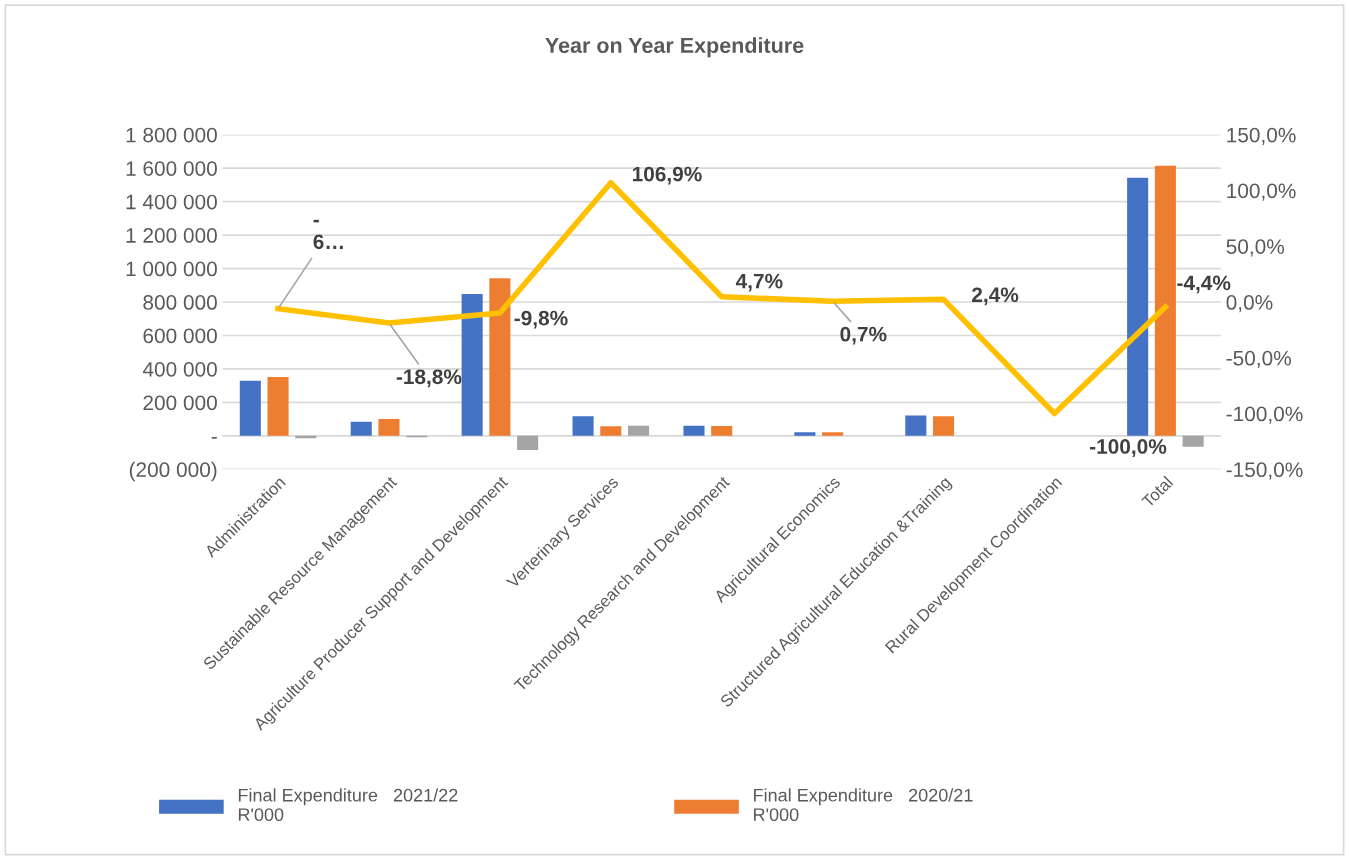 The width and height of the screenshot is (1349, 858). Describe the element at coordinates (541, 319) in the screenshot. I see `data-label: -9,8%` at that location.